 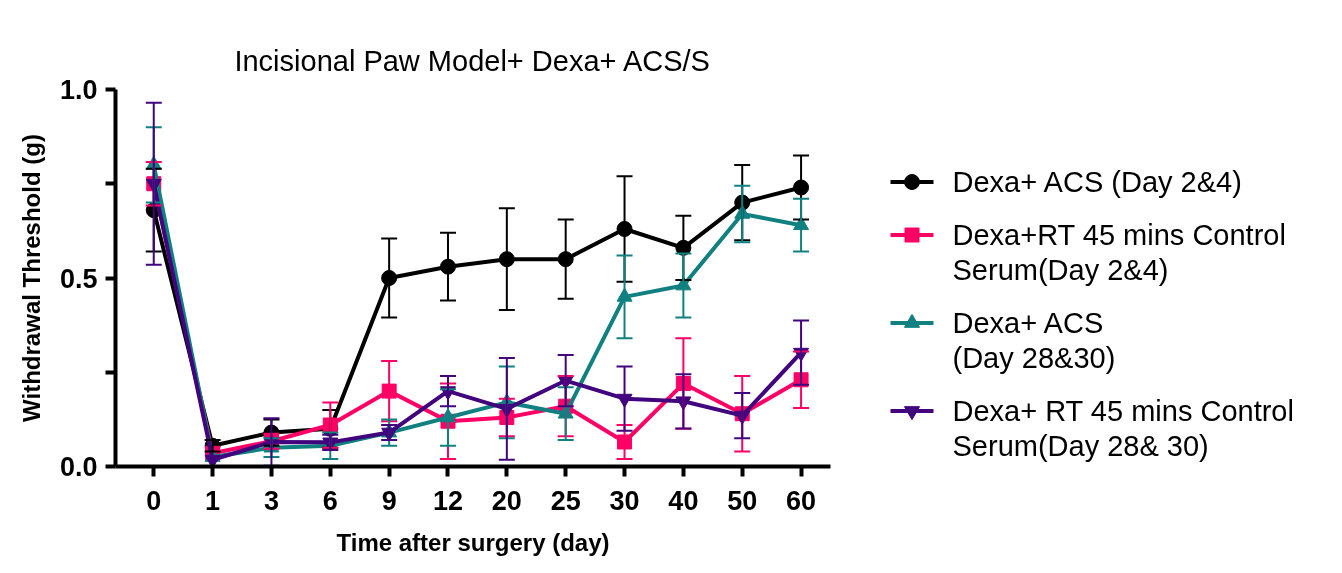 What do you see at coordinates (565, 500) in the screenshot?
I see `x-tick-label: 25` at bounding box center [565, 500].